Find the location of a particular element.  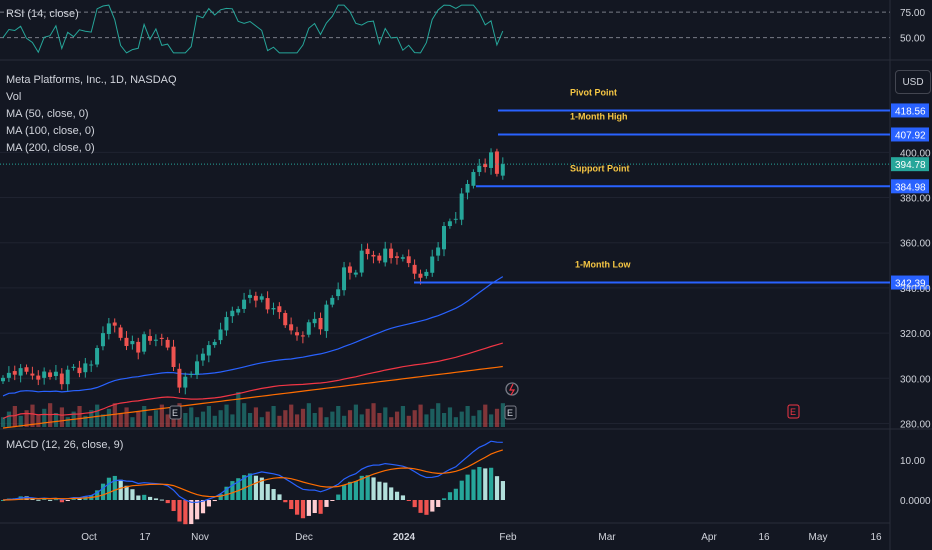

time-tick-label: 16 is located at coordinates (876, 537).